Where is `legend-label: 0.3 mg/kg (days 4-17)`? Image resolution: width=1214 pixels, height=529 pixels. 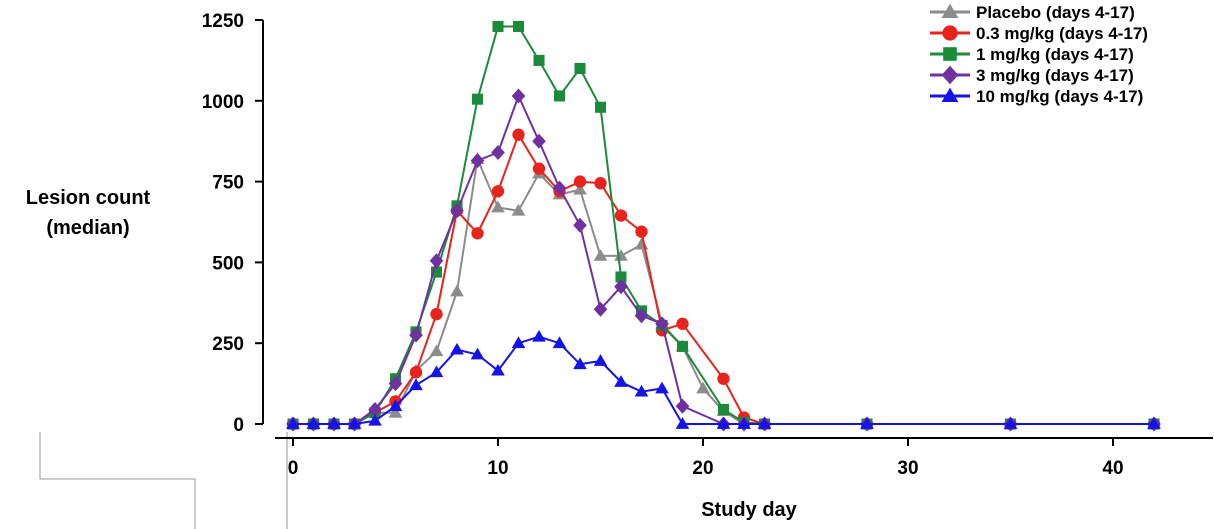
legend-label: 0.3 mg/kg (days 4-17) is located at coordinates (1062, 33).